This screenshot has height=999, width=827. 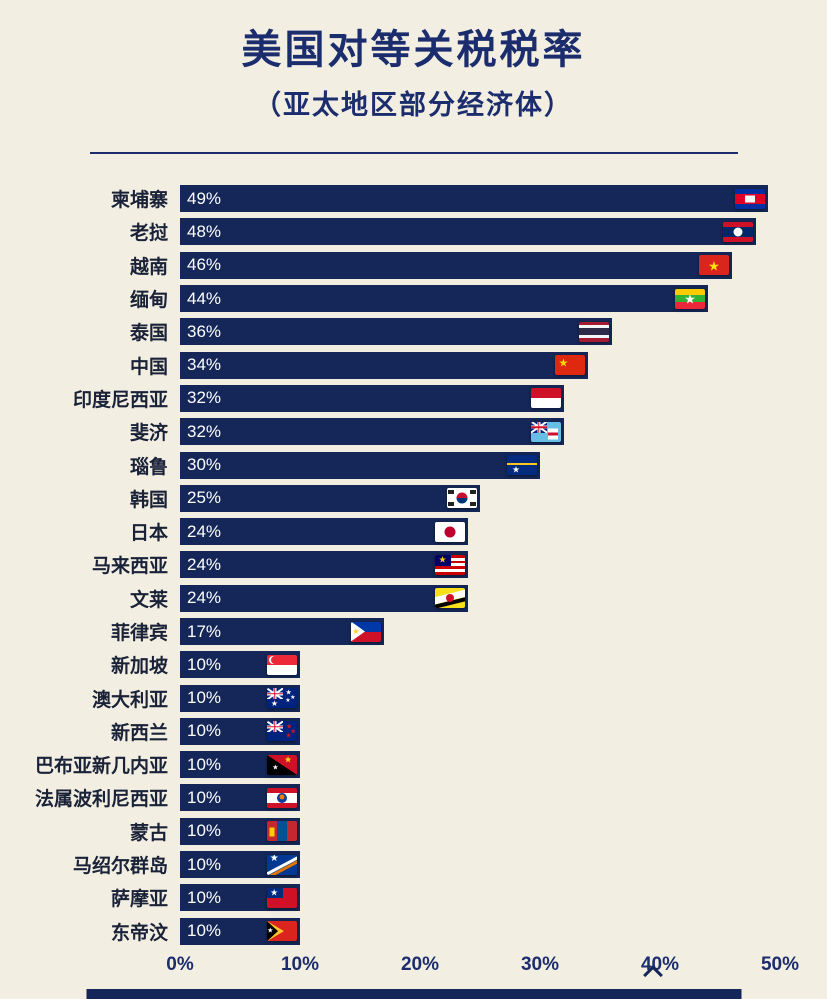 I want to click on bar-row: 柬埔寨 49%, so click(x=413, y=198).